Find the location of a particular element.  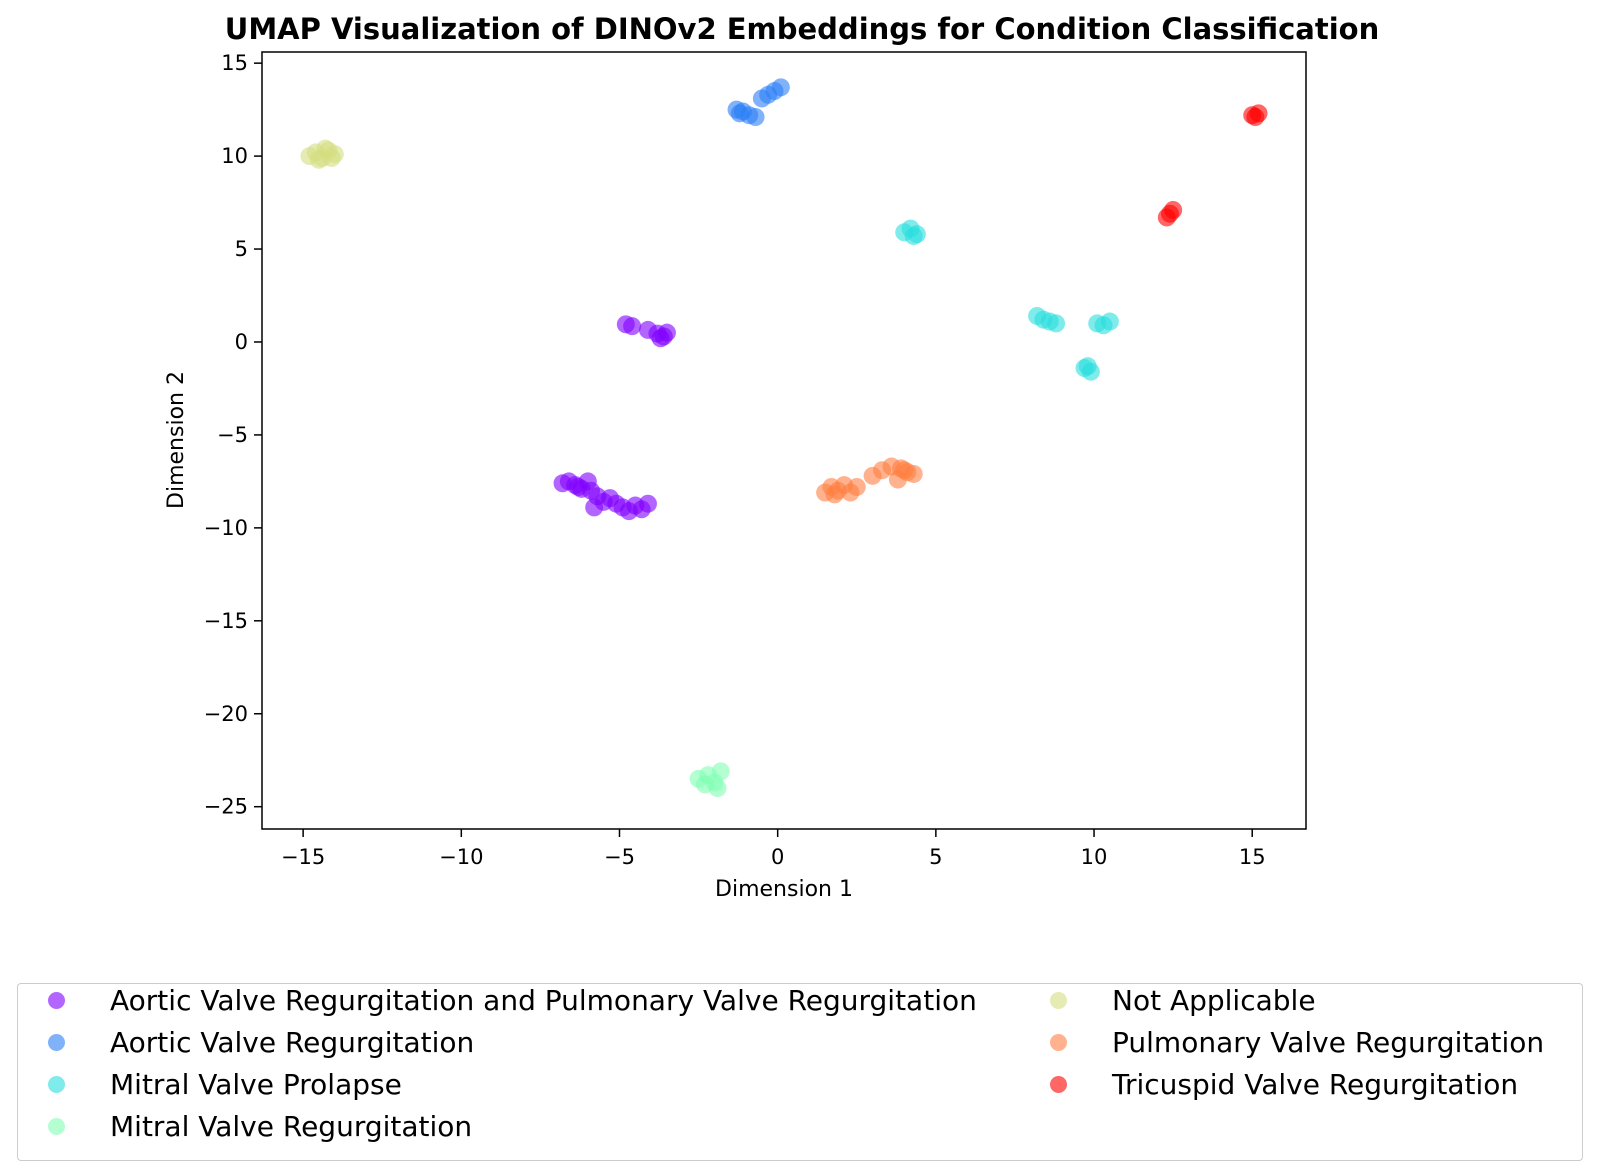

legend-label: Mitral Valve Prolapse is located at coordinates (256, 1084).